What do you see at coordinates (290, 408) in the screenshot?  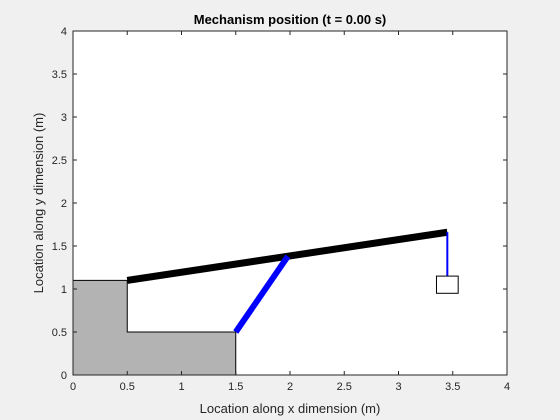 I see `x-axis-label: Location along x dimension (m)` at bounding box center [290, 408].